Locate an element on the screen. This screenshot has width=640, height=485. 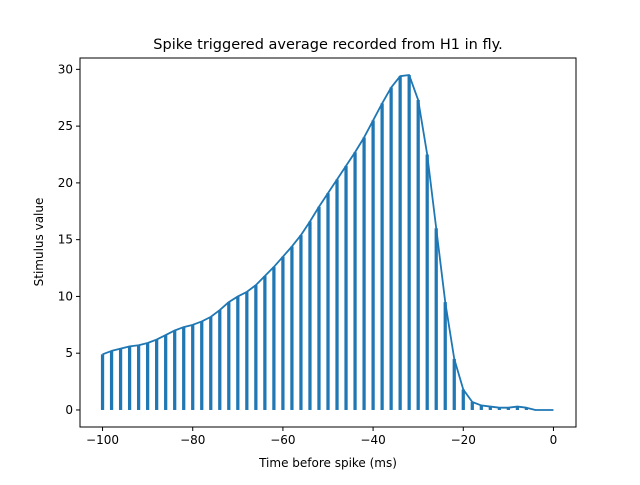
y-tick-label: 30 is located at coordinates (65, 69).